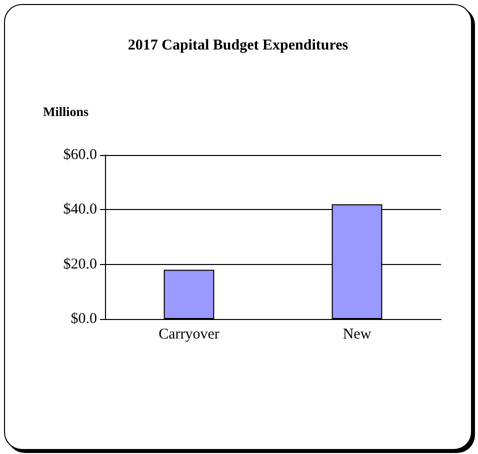 The height and width of the screenshot is (454, 478). I want to click on y-tick-label: $0.0, so click(83, 319).